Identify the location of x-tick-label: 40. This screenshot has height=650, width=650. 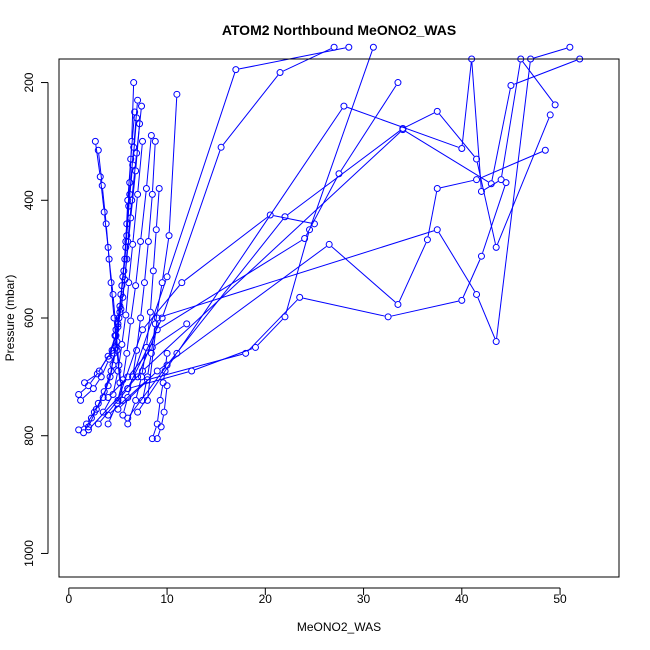
(462, 599).